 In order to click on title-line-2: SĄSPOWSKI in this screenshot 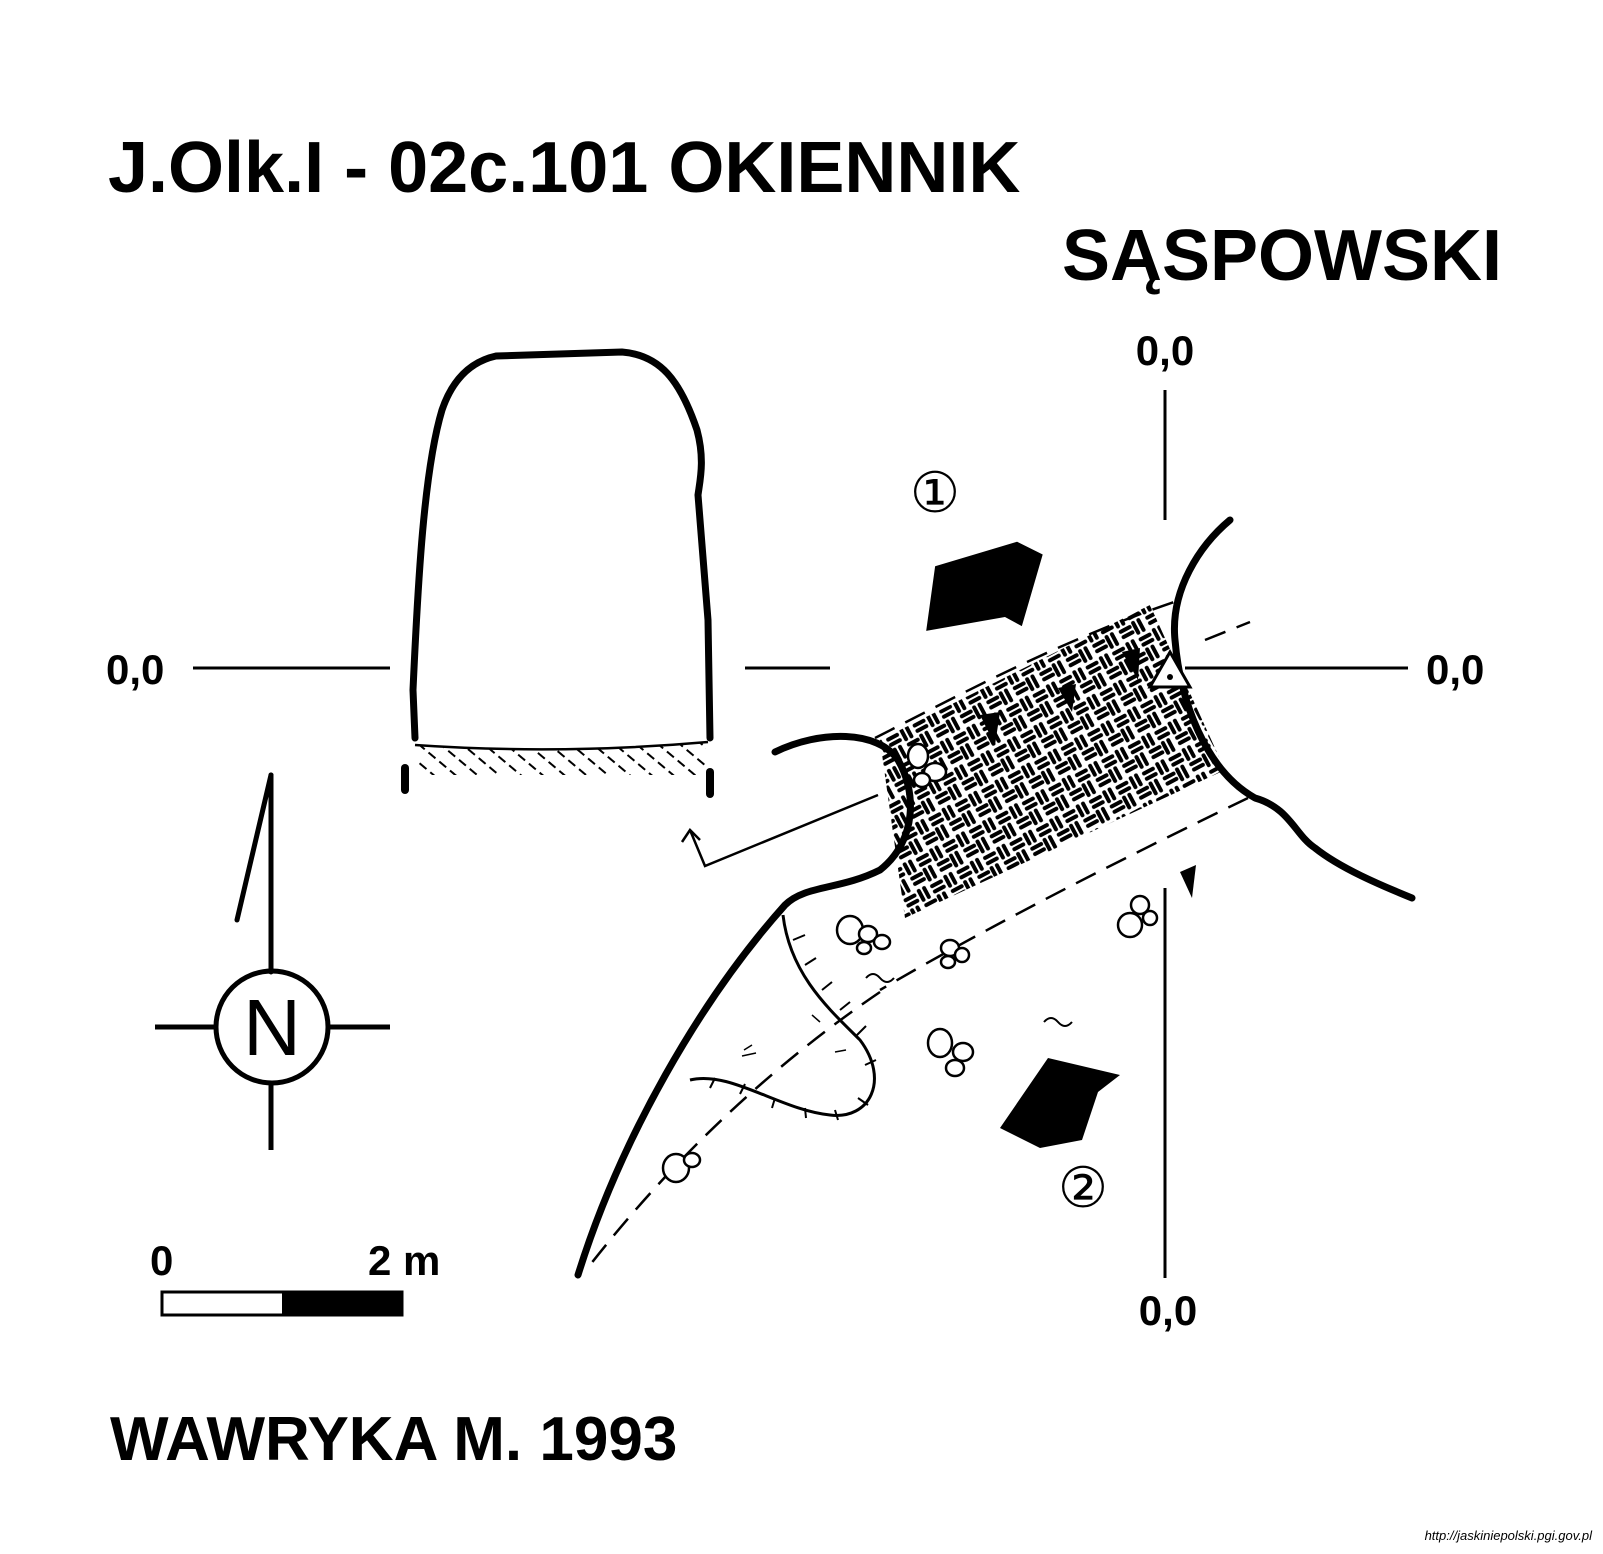, I will do `click(1282, 256)`.